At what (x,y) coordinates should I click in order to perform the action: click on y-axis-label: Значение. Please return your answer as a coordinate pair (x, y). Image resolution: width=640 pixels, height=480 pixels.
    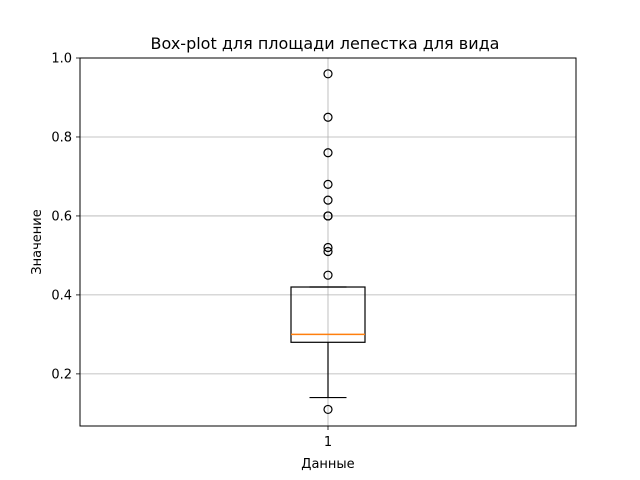
    Looking at the image, I should click on (37, 241).